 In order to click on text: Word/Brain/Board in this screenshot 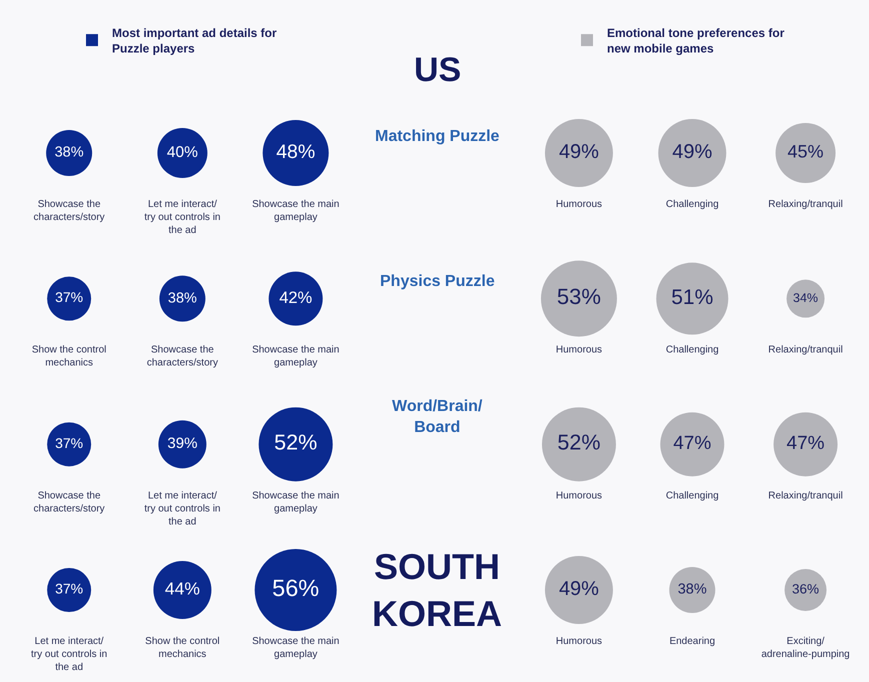, I will do `click(437, 417)`.